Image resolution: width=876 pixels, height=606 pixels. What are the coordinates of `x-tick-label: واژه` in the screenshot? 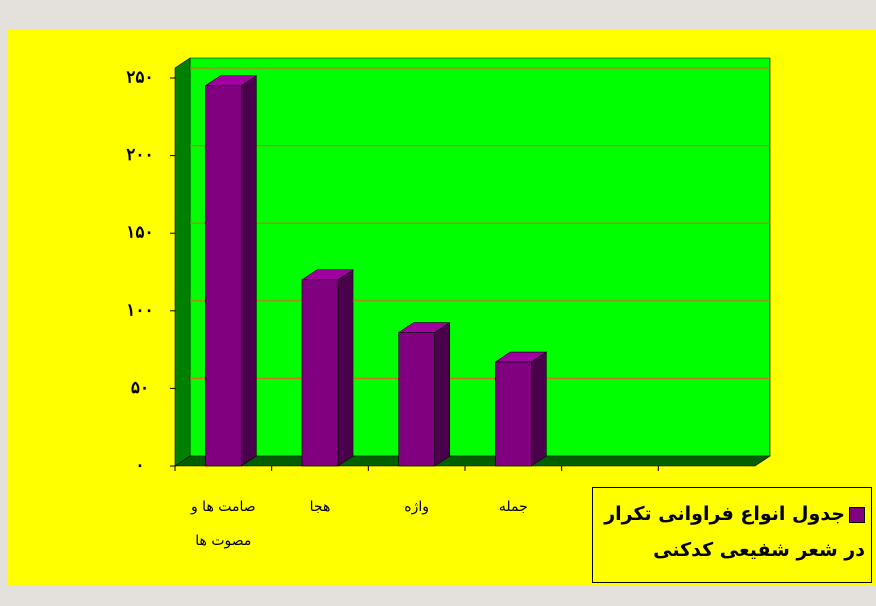 It's located at (417, 507).